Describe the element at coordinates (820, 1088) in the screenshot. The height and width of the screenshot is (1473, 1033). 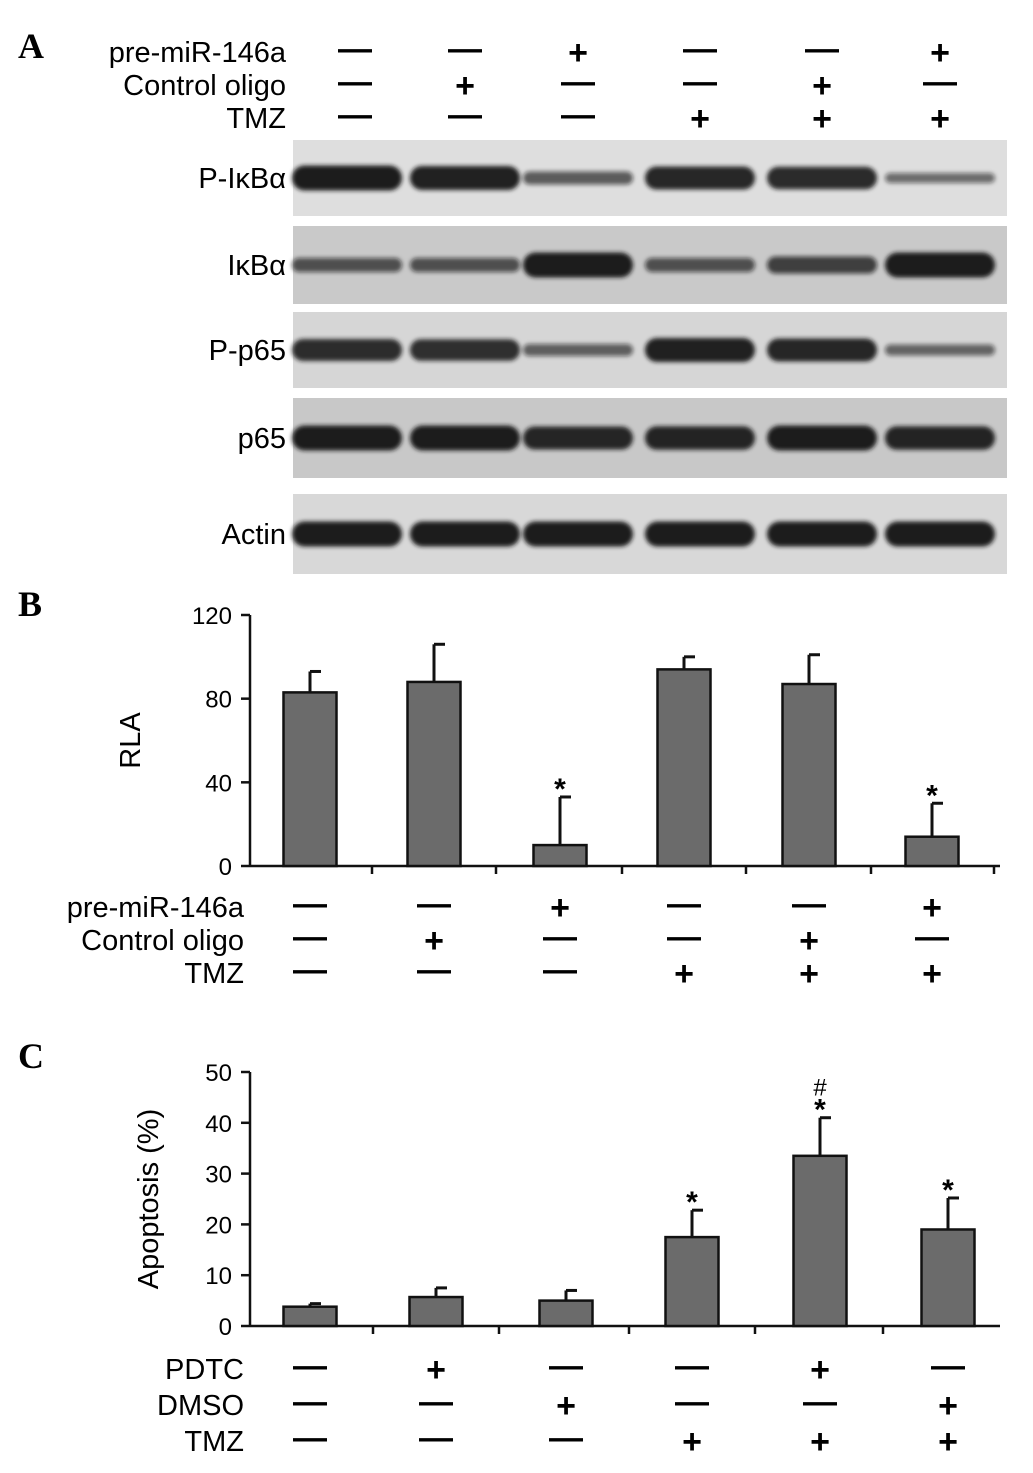
I see `apoptosis-significance-mark: #` at that location.